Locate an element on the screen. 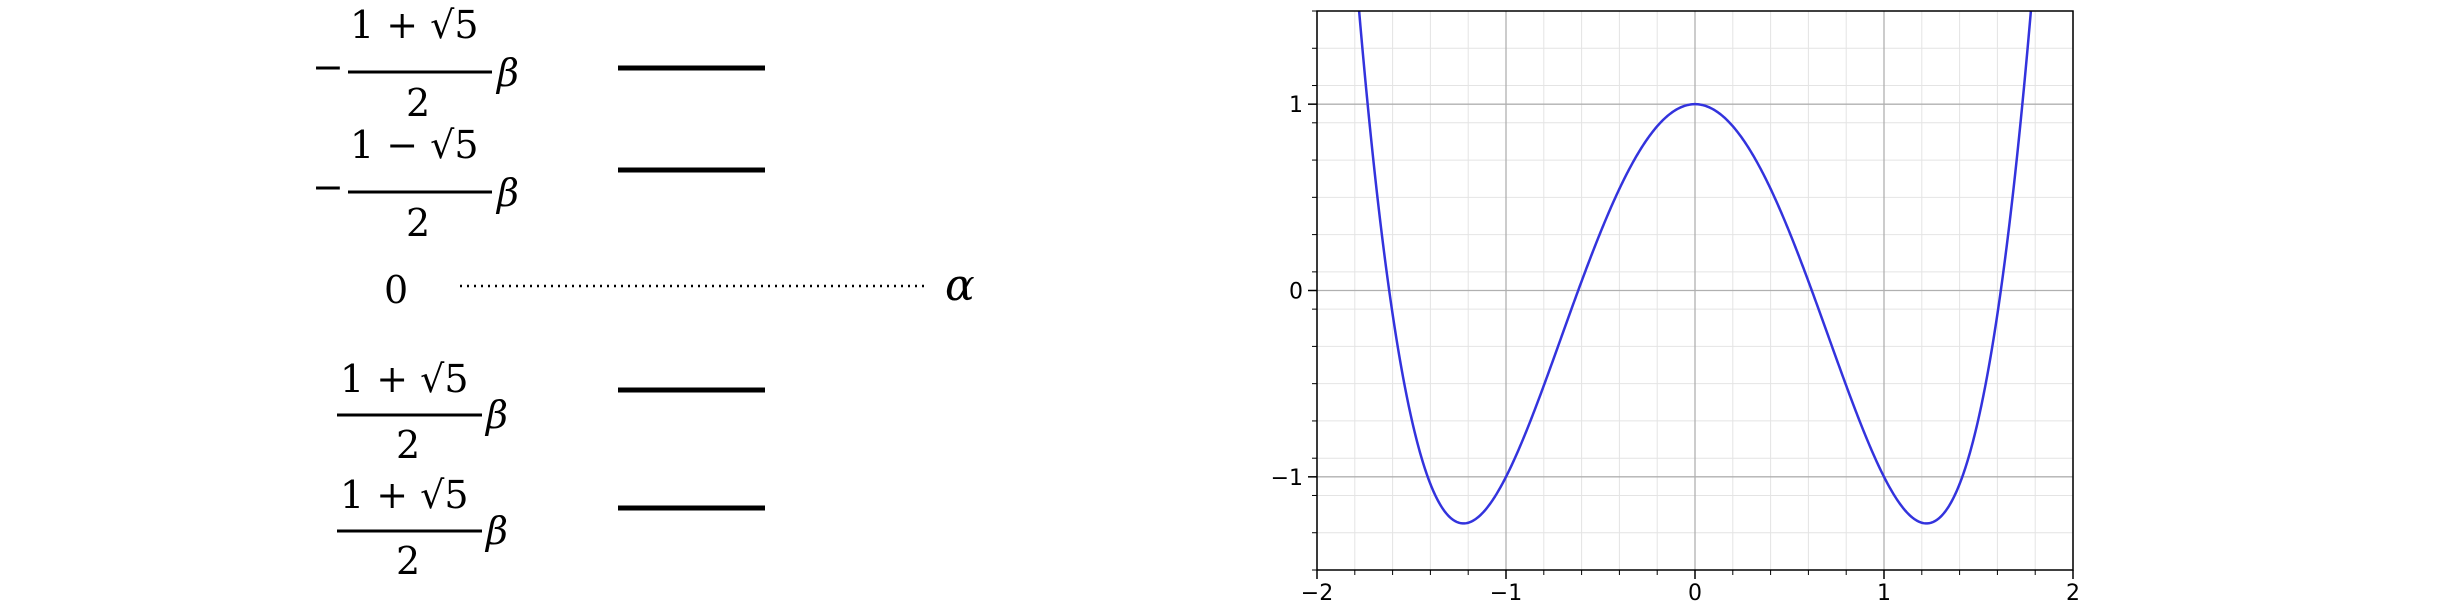 This screenshot has height=612, width=2458. y-tick-label: 1 is located at coordinates (1296, 105).